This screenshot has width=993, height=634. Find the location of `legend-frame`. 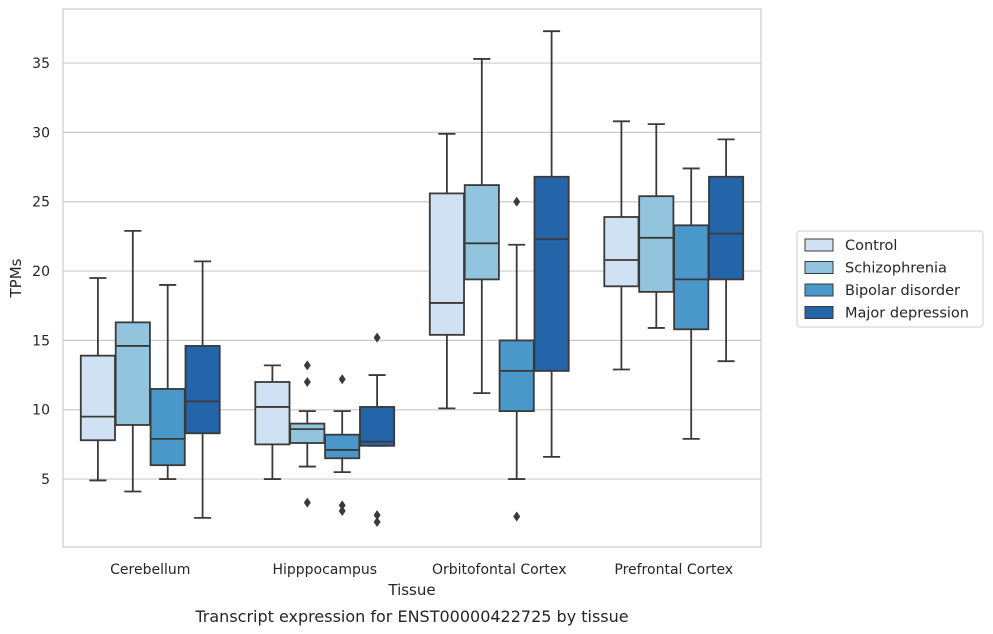

legend-frame is located at coordinates (890, 279).